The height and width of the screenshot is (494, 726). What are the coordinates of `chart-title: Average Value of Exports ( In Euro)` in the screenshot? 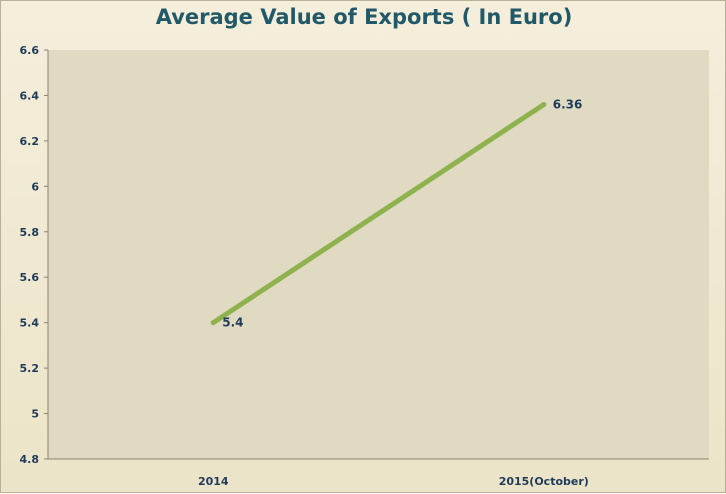 It's located at (364, 17).